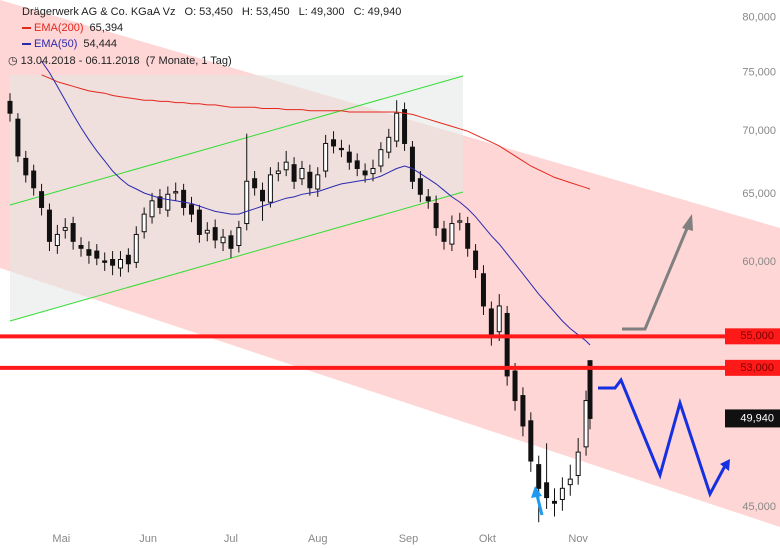 The width and height of the screenshot is (780, 548). Describe the element at coordinates (188, 61) in the screenshot. I see `period-note: (7 Monate, 1 Tag)` at that location.